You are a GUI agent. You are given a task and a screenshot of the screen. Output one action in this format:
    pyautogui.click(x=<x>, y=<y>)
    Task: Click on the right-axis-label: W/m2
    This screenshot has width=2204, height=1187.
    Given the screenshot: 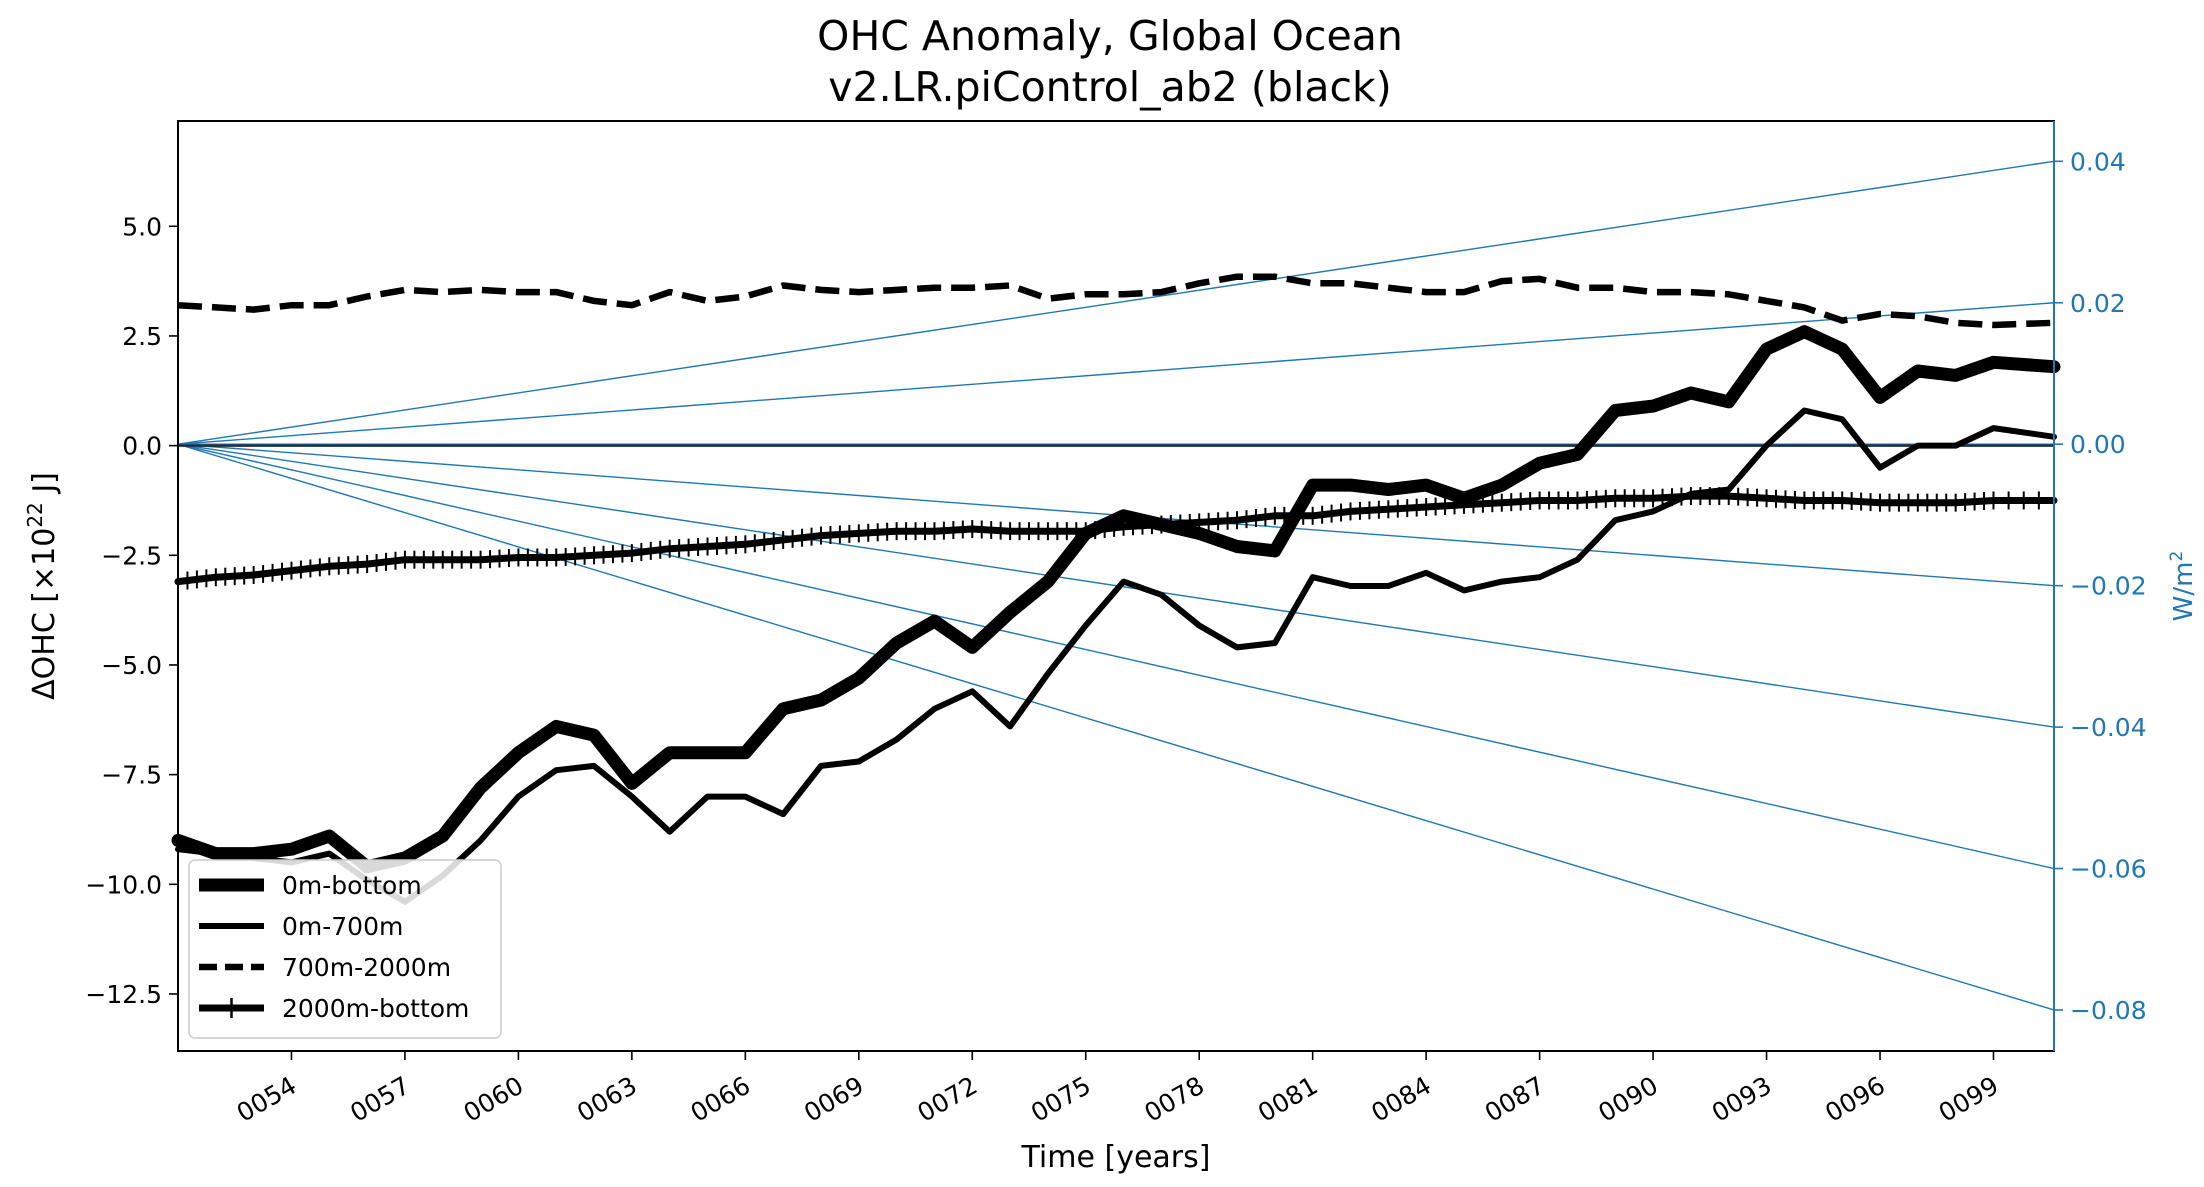 What is the action you would take?
    pyautogui.click(x=2183, y=586)
    